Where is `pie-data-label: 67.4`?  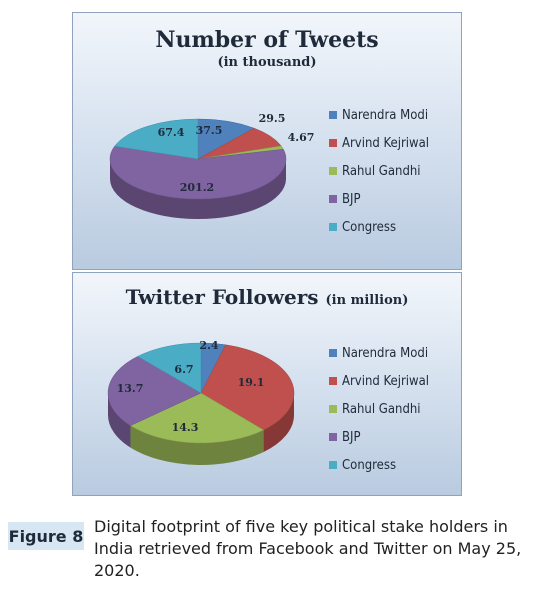 pie-data-label: 67.4 is located at coordinates (171, 132).